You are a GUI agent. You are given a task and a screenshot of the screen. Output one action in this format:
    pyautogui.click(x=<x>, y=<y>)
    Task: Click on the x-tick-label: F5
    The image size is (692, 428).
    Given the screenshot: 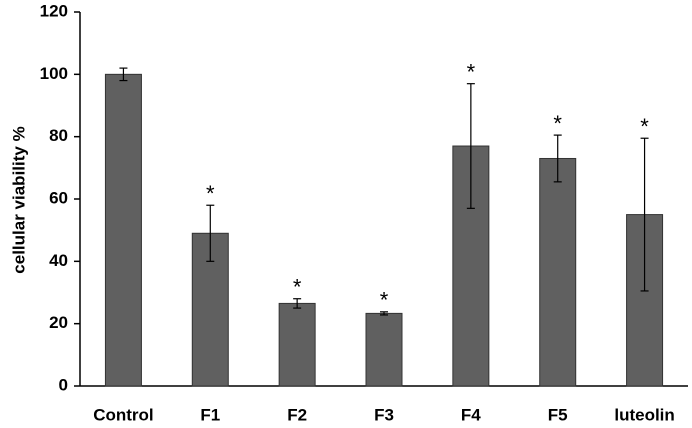 What is the action you would take?
    pyautogui.click(x=558, y=414)
    